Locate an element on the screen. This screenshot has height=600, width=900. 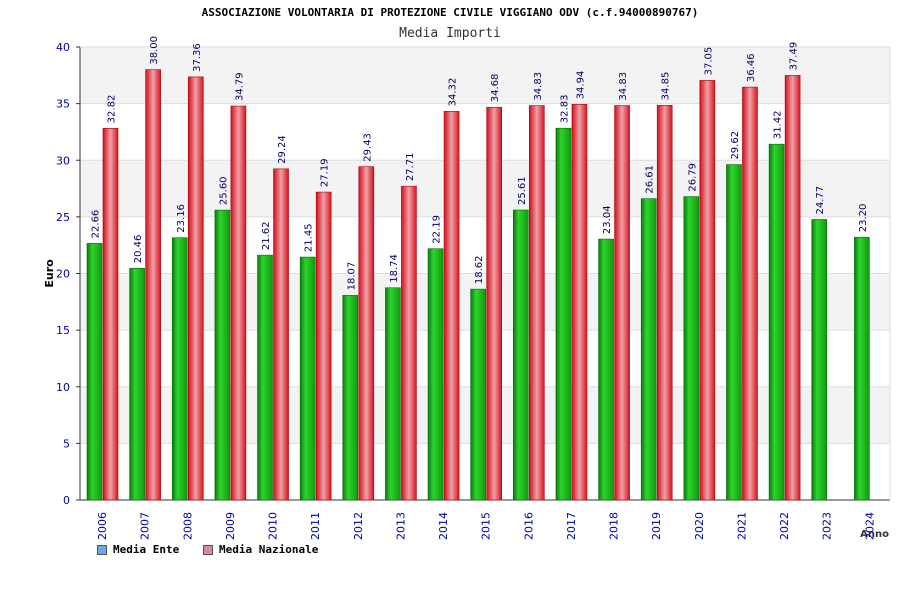
y-tick-label: 20 is located at coordinates (63, 274).